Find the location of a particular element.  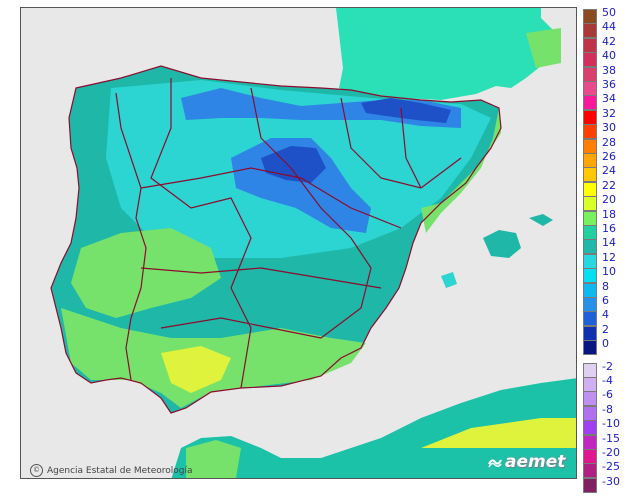

north-africa-landmass is located at coordinates (373, 428).